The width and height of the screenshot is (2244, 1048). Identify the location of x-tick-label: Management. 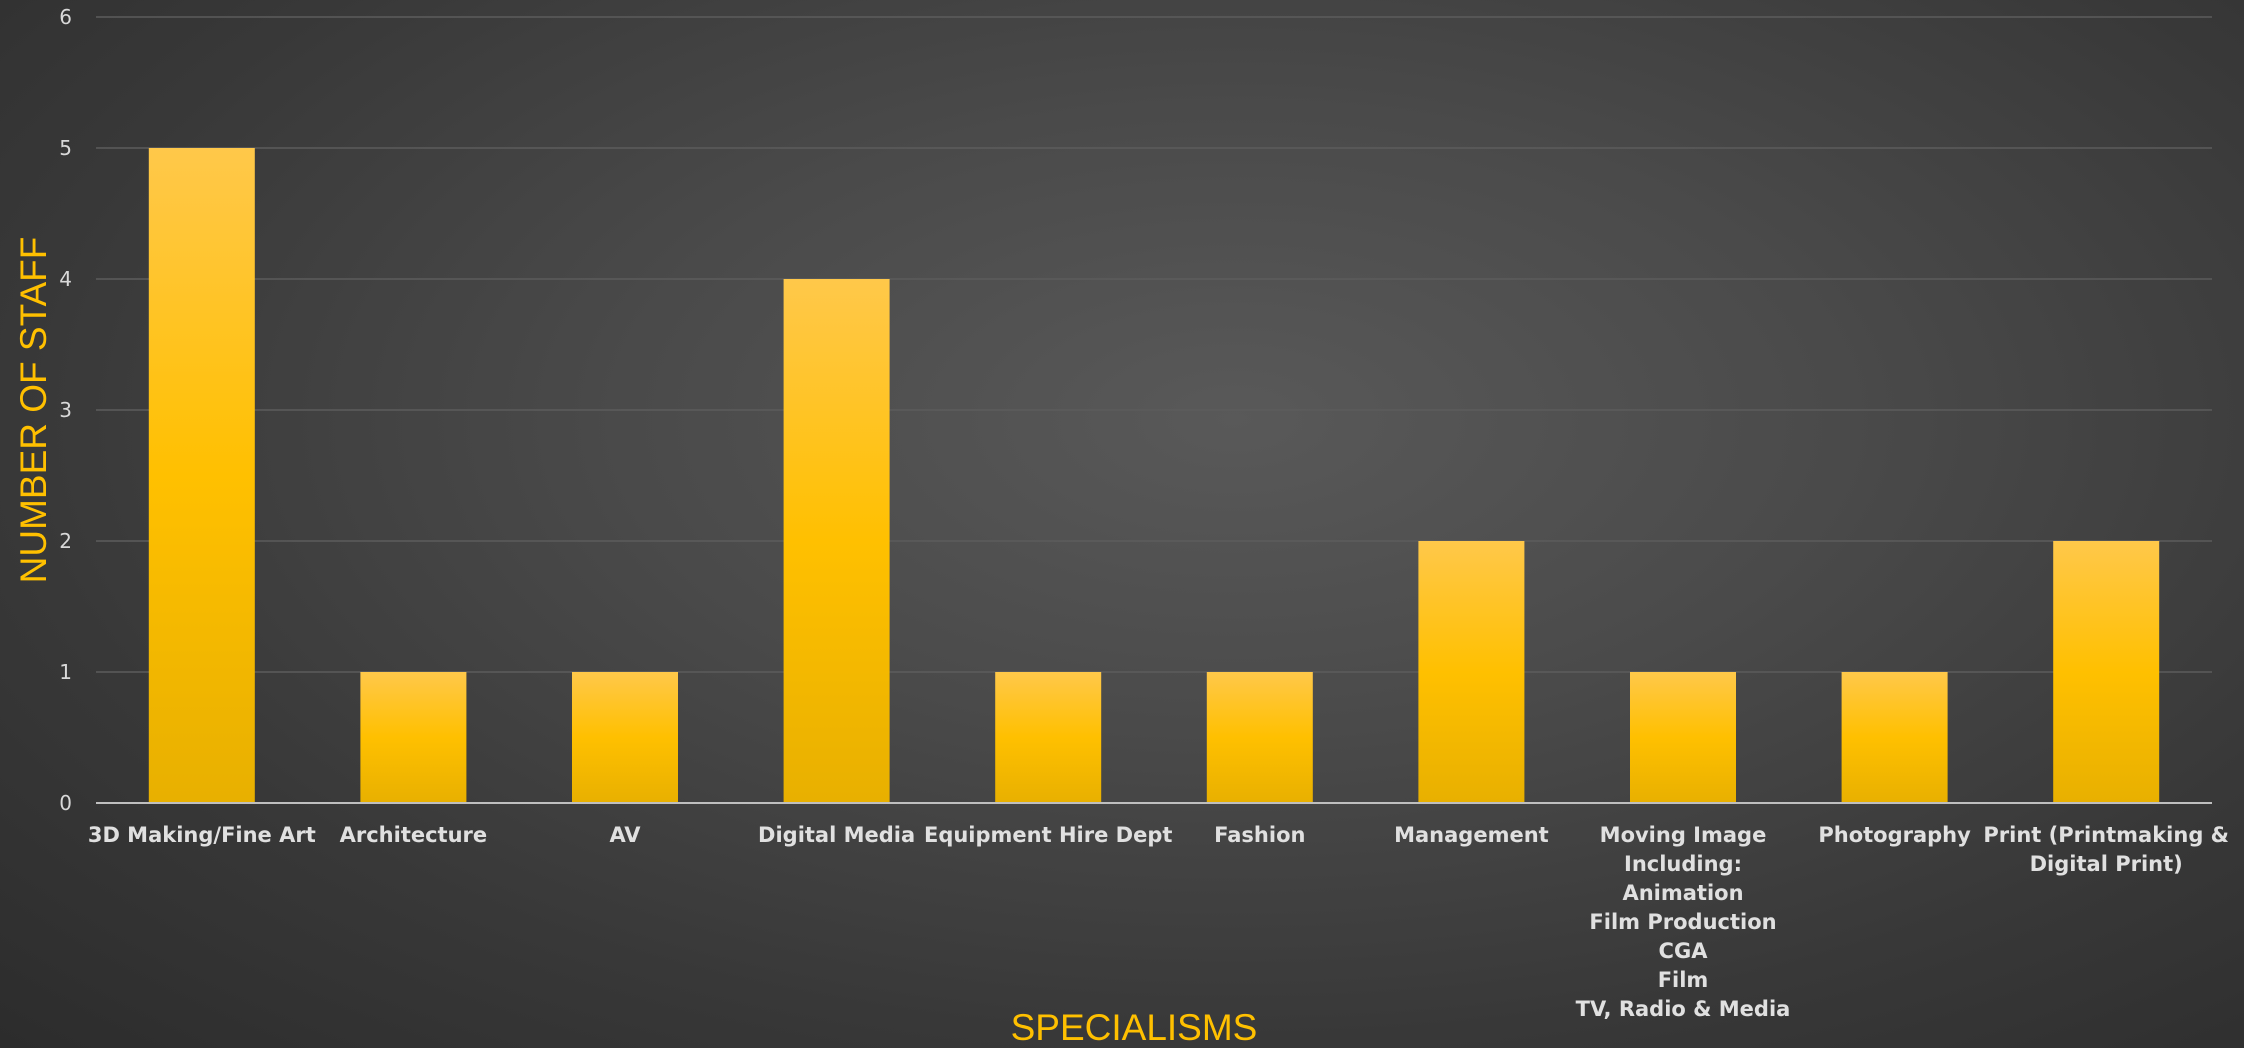
(1471, 835).